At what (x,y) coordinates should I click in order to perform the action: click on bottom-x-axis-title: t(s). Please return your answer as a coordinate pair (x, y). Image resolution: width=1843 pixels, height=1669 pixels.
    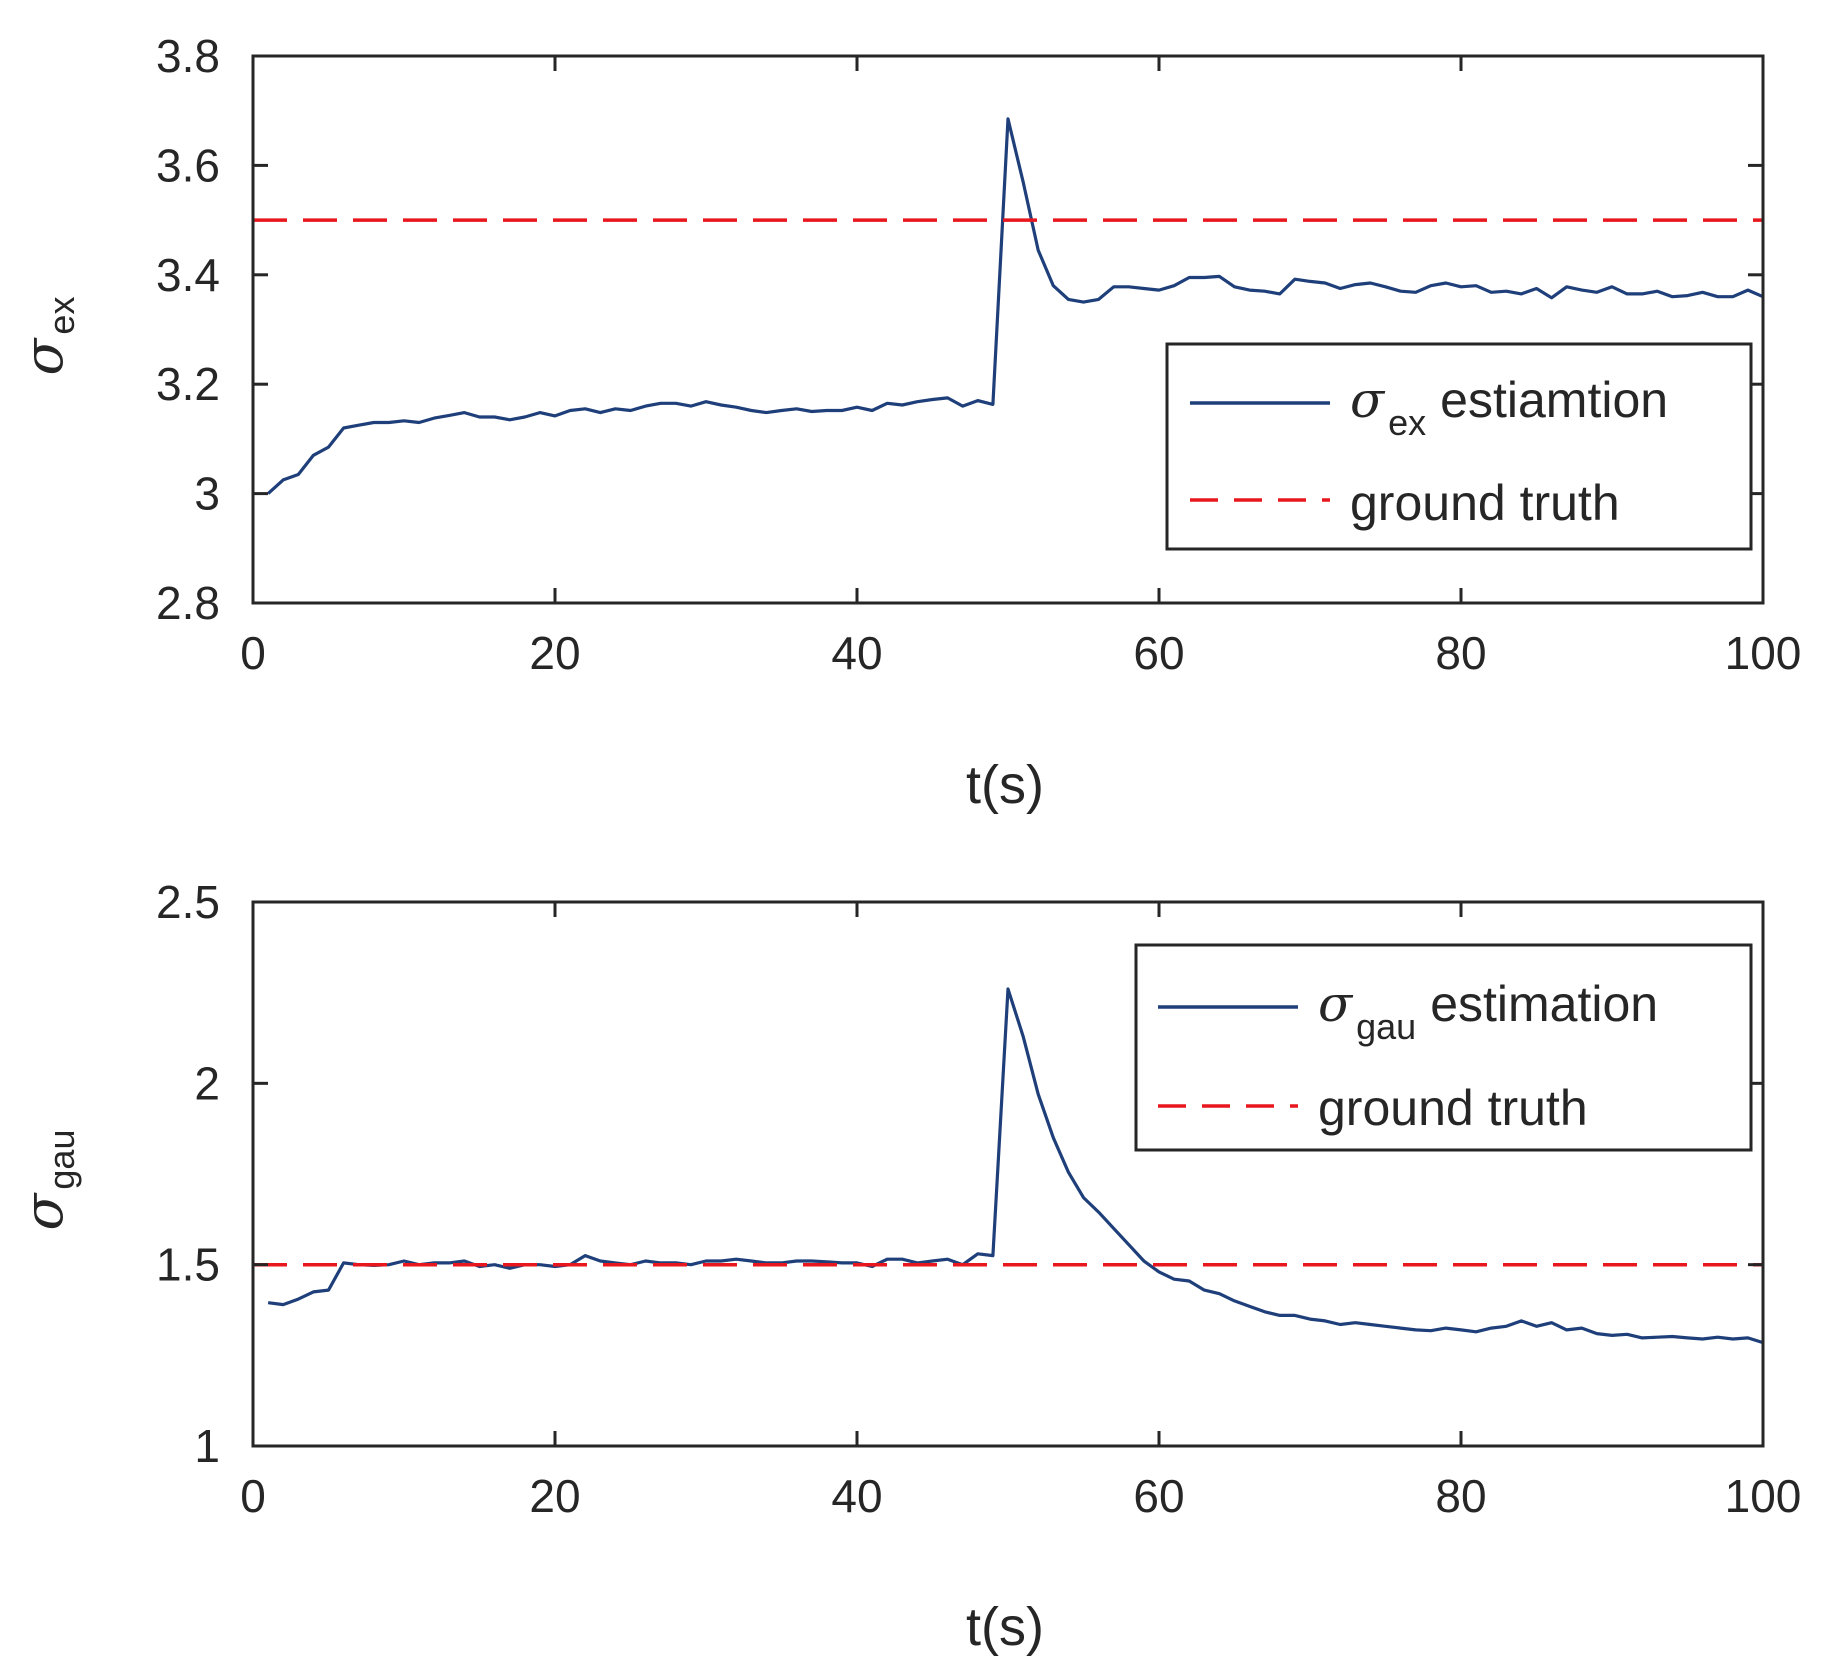
    Looking at the image, I should click on (1005, 1627).